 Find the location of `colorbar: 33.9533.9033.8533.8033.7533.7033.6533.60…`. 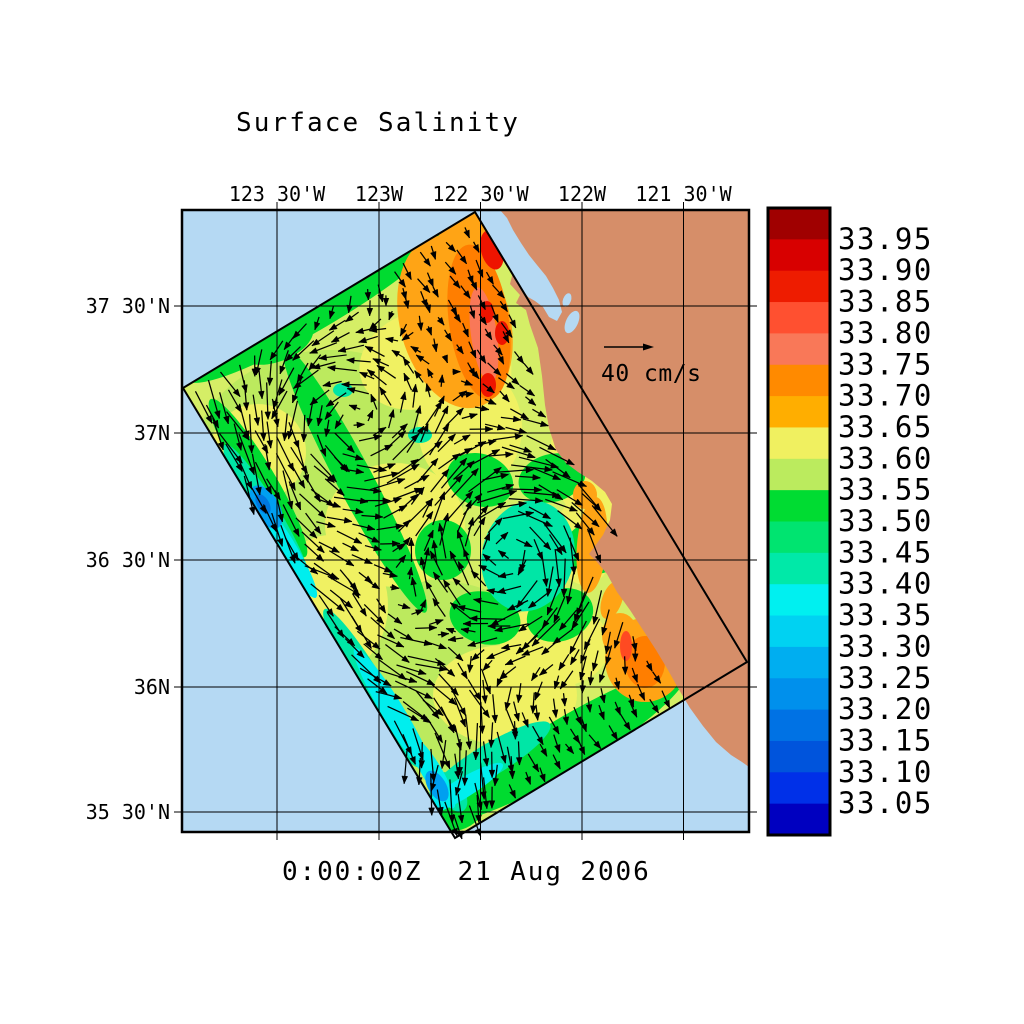

colorbar: 33.9533.9033.8533.8033.7533.7033.6533.60… is located at coordinates (849, 521).